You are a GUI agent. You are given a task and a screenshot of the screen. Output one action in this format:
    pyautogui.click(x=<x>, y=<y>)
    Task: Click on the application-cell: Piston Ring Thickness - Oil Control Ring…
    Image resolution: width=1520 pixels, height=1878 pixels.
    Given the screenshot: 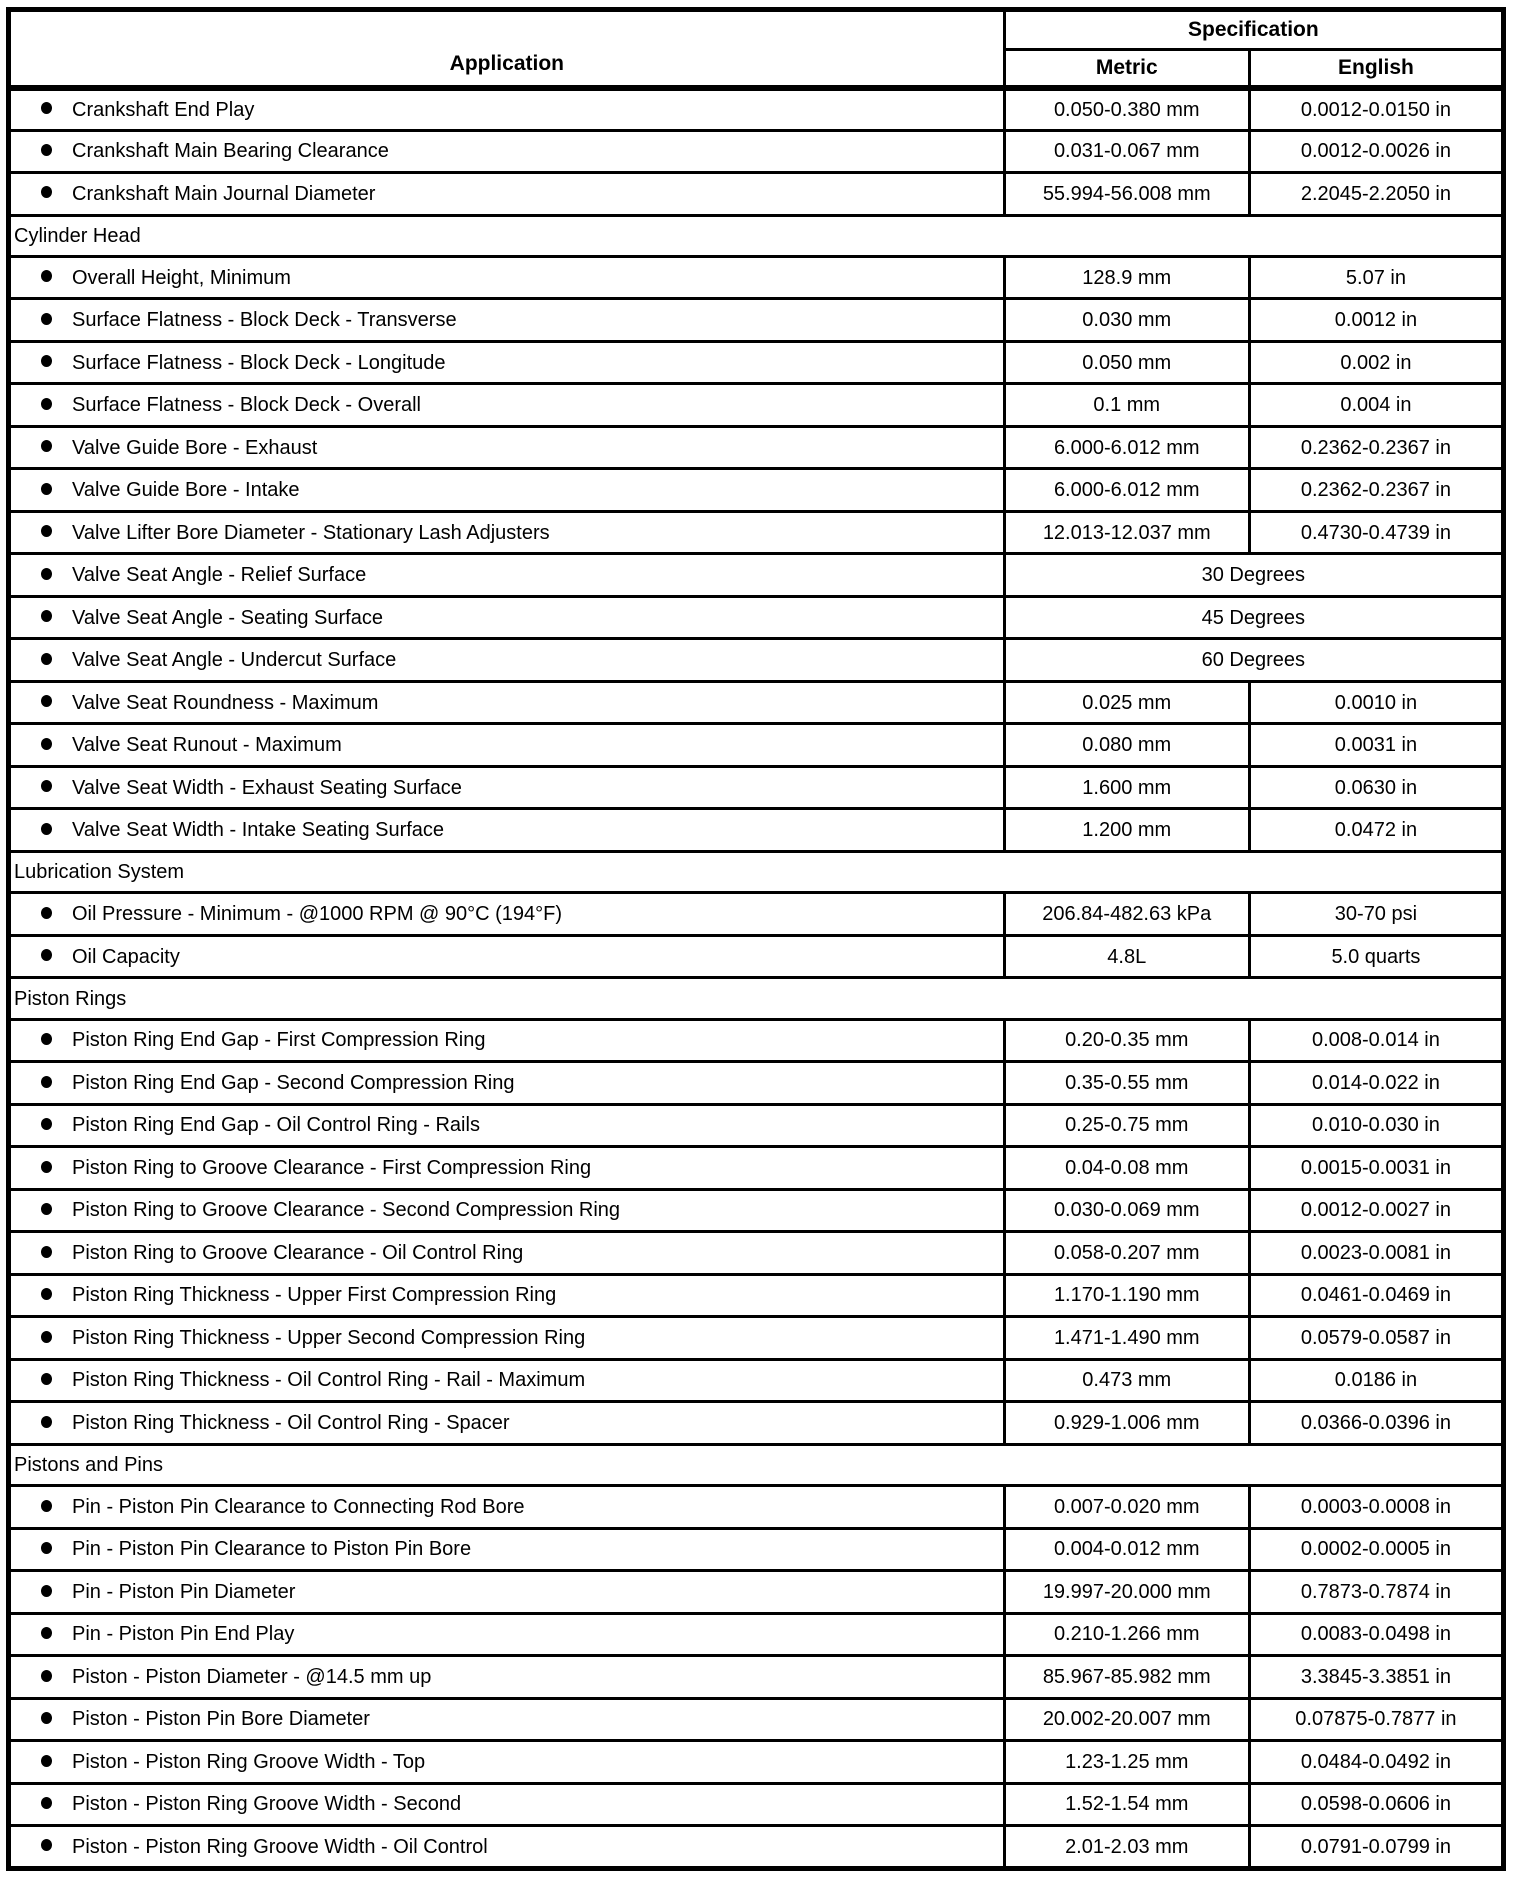 What is the action you would take?
    pyautogui.click(x=506, y=1423)
    